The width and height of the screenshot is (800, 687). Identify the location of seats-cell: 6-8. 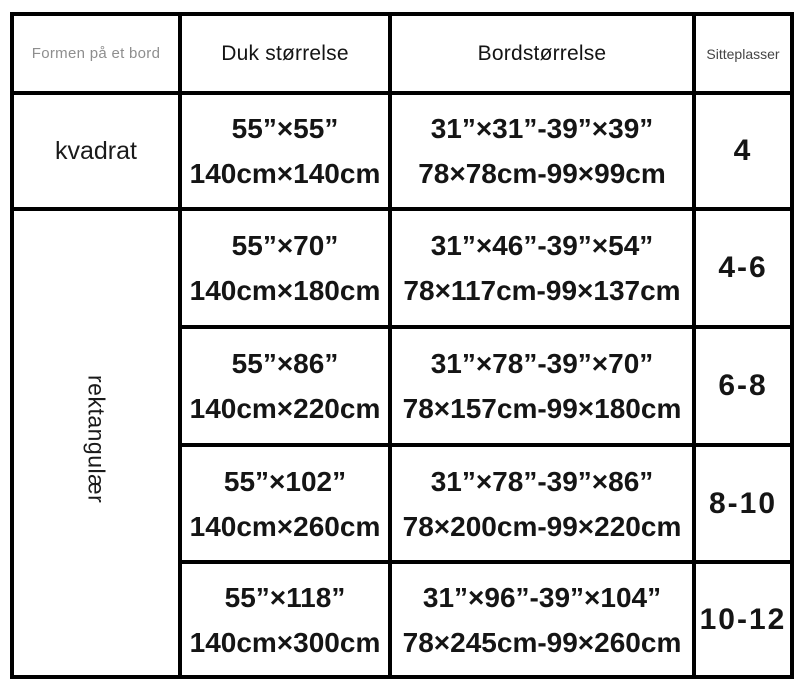
(743, 386).